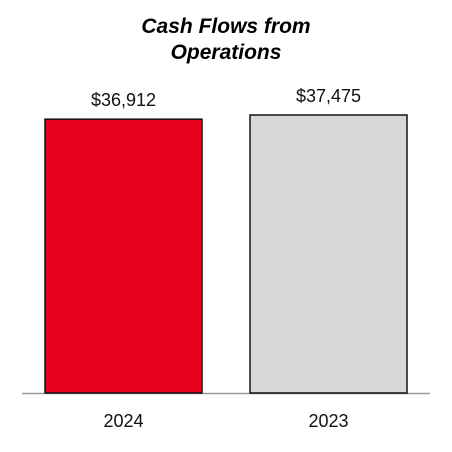 The height and width of the screenshot is (452, 452). Describe the element at coordinates (328, 96) in the screenshot. I see `value-label: $37,475` at that location.